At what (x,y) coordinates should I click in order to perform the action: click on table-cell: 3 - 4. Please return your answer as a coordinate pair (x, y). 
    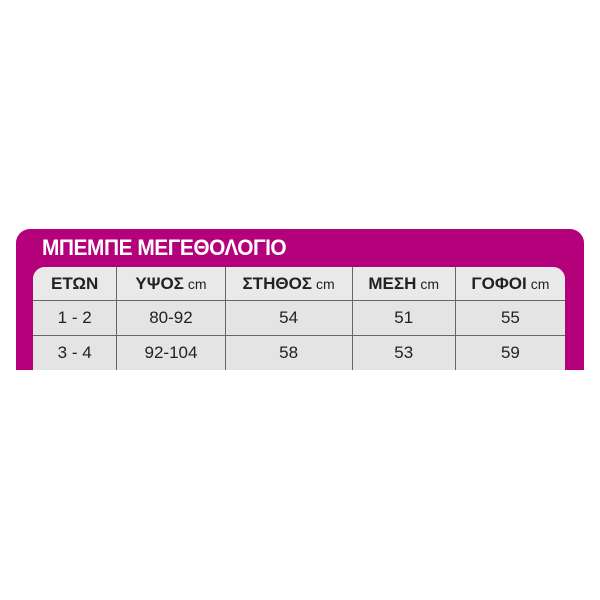
    Looking at the image, I should click on (75, 353).